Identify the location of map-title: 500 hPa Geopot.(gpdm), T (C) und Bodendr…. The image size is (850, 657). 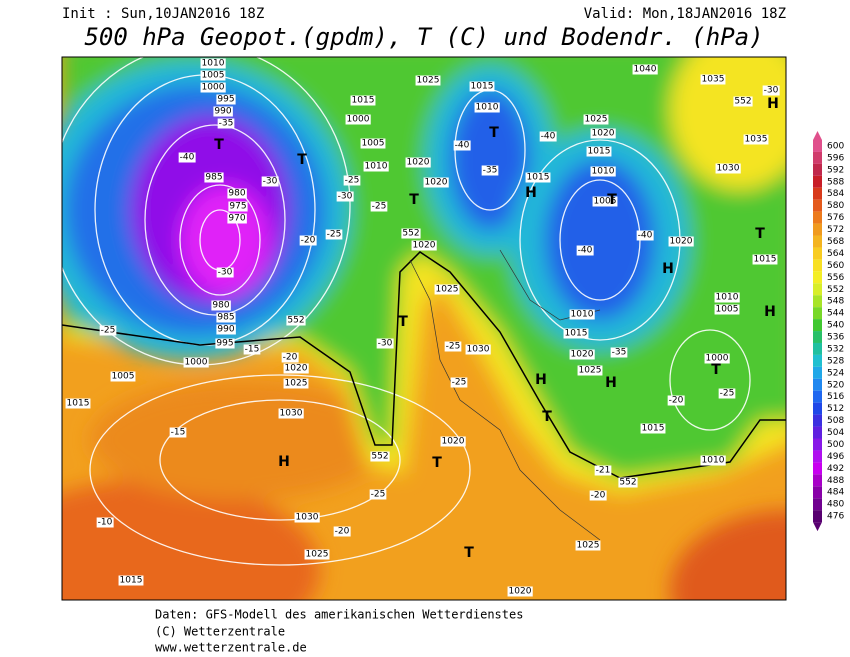
(423, 37).